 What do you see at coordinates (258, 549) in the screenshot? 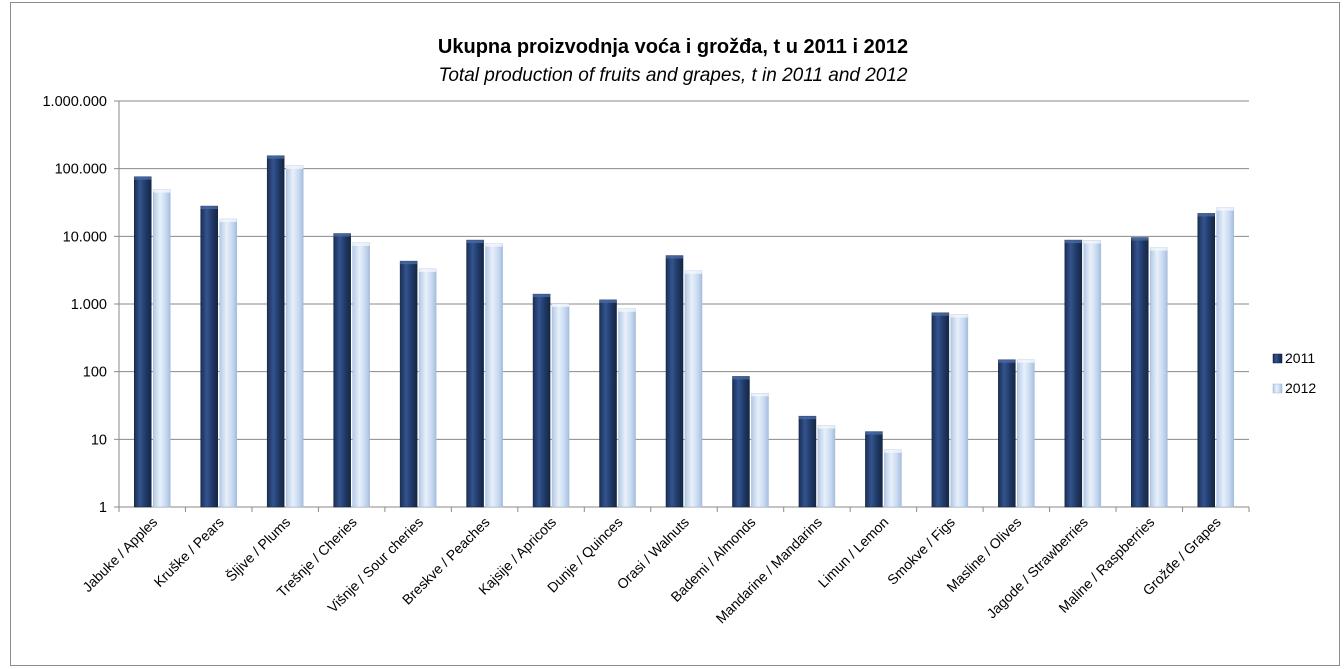
I see `x-tick-label: Šljive / Plums` at bounding box center [258, 549].